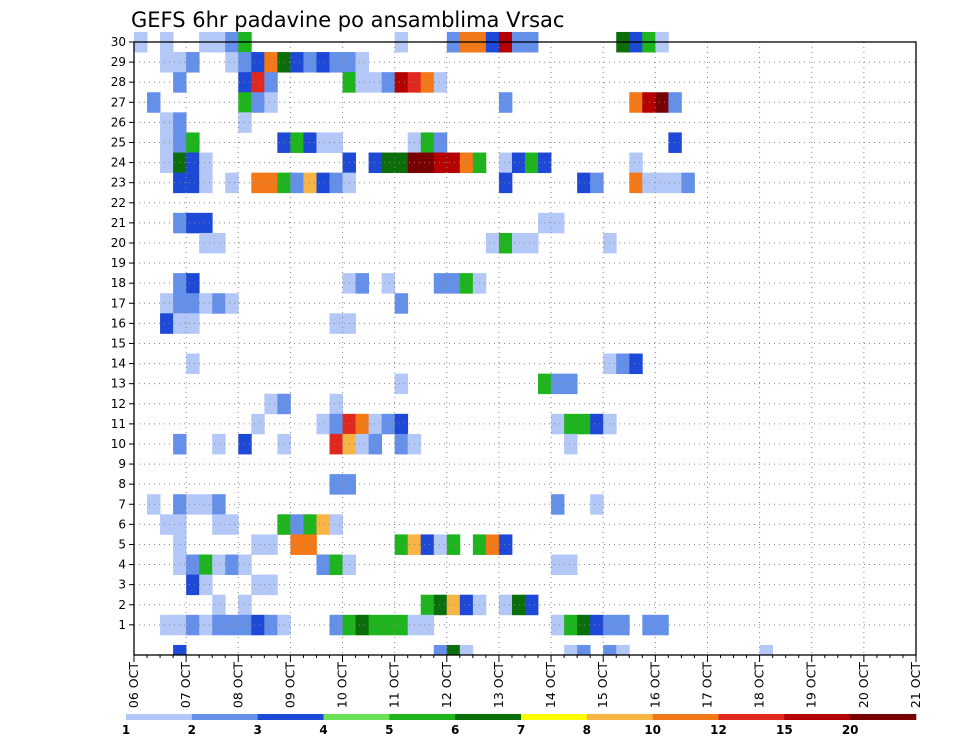 This screenshot has width=960, height=742. Describe the element at coordinates (389, 730) in the screenshot. I see `legend-tick-label: 5` at that location.